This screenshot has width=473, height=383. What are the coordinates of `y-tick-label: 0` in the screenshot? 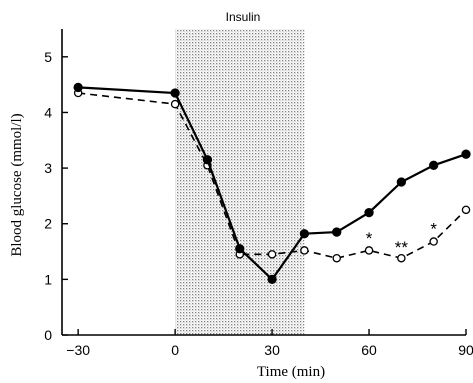 It's located at (48, 335).